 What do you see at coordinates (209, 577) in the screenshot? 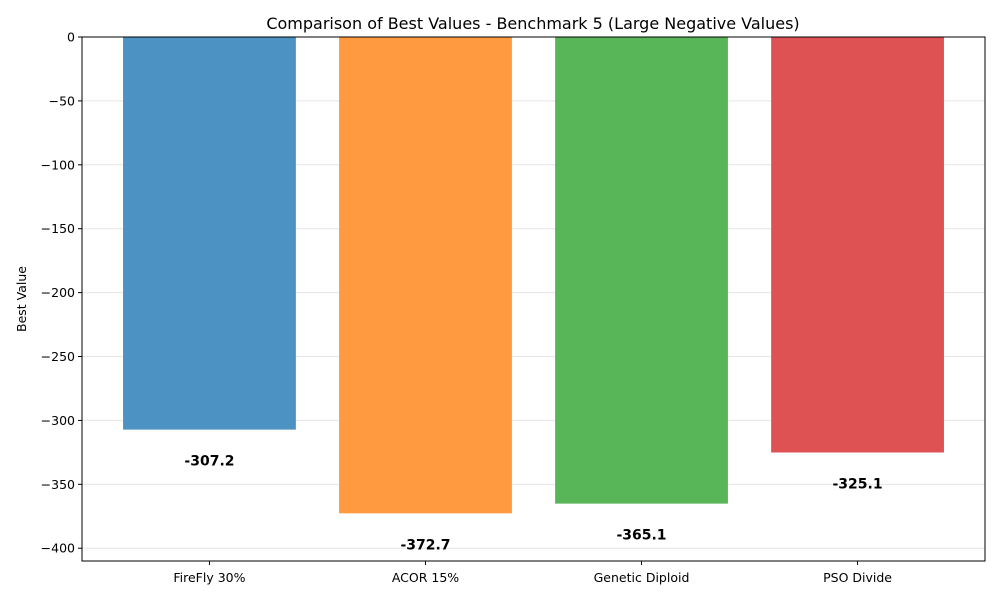
I see `x-tick-label: FireFly 30%` at bounding box center [209, 577].